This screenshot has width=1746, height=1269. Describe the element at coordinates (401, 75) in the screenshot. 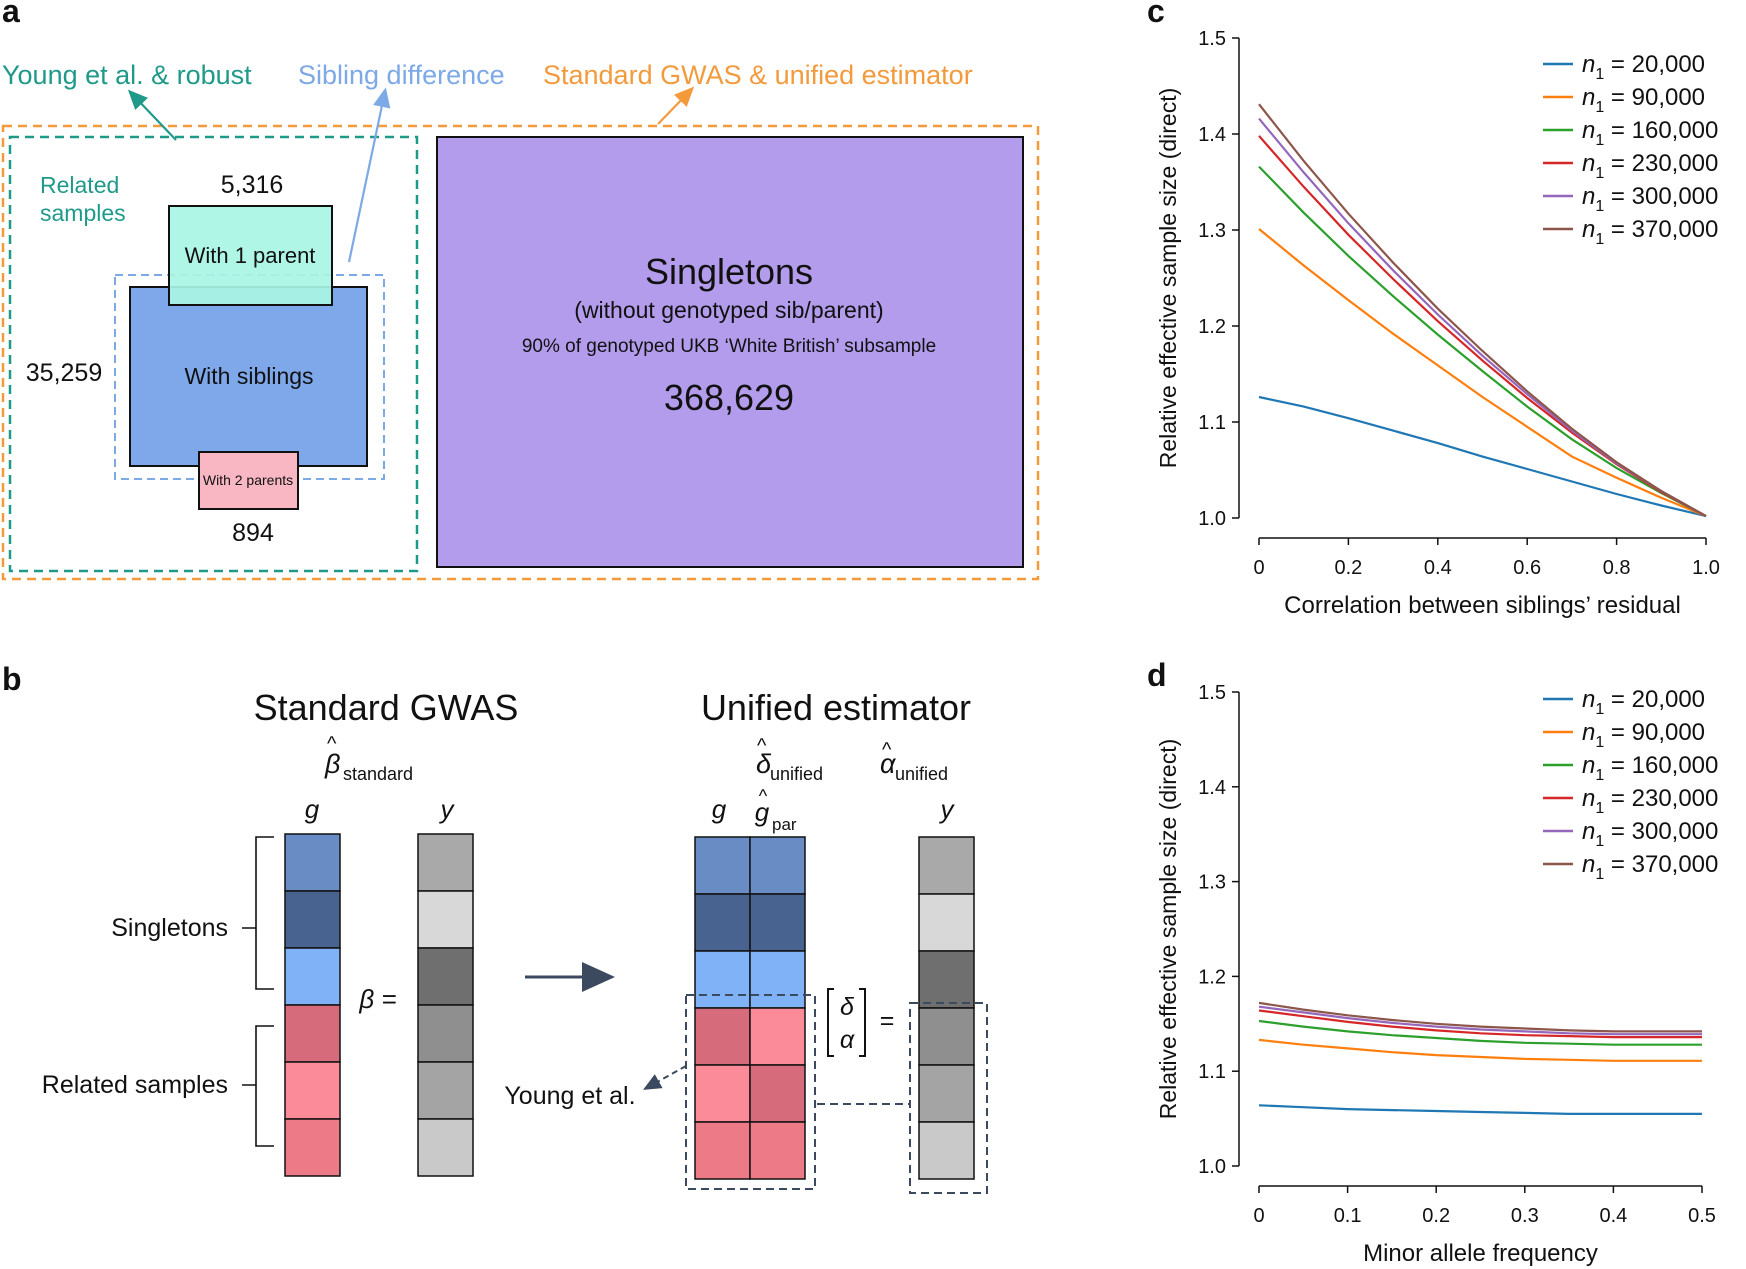

I see `label-sibling-difference: Sibling difference` at that location.